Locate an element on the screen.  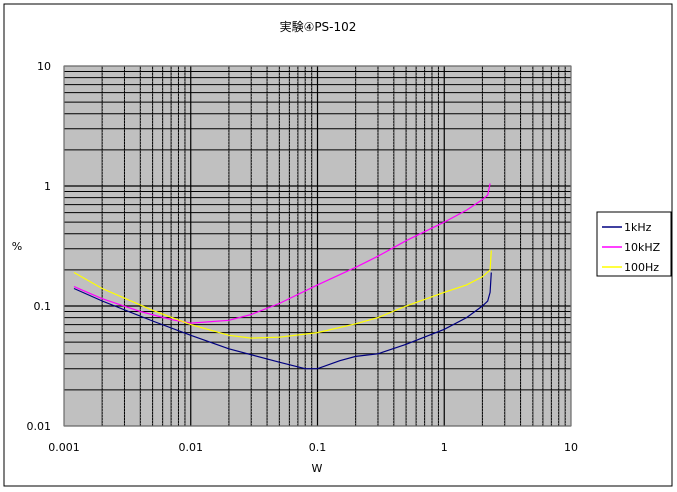
legend-label: 1kHz is located at coordinates (638, 227).